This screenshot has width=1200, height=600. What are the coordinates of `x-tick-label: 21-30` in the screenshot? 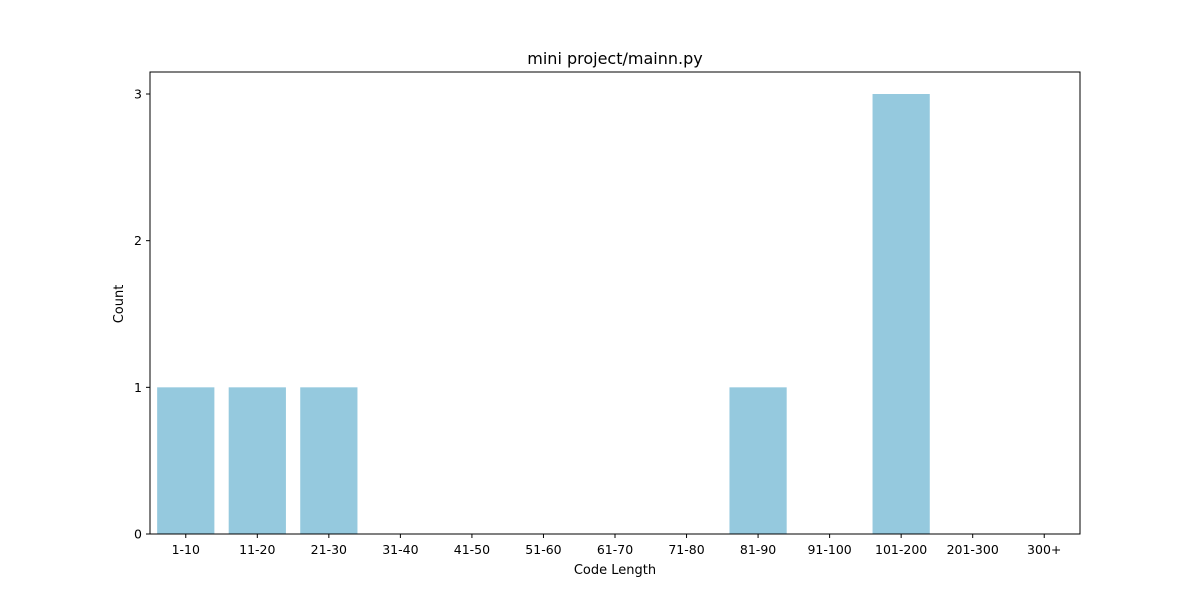 It's located at (329, 549).